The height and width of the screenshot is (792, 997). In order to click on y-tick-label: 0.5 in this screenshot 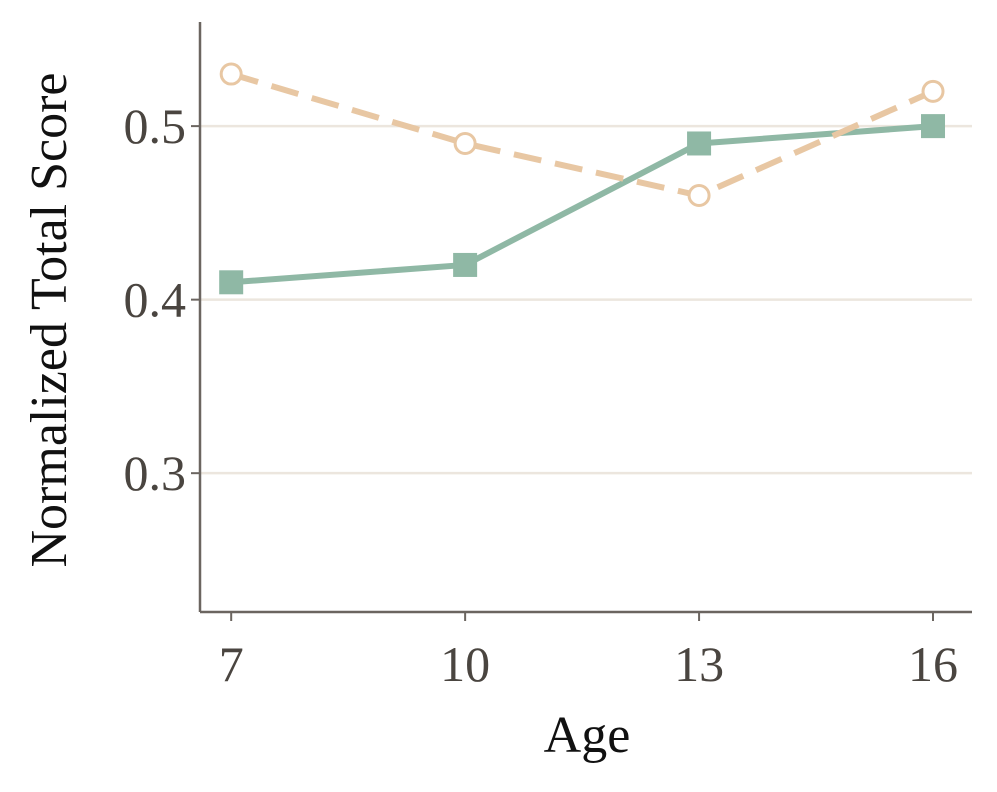, I will do `click(155, 126)`.